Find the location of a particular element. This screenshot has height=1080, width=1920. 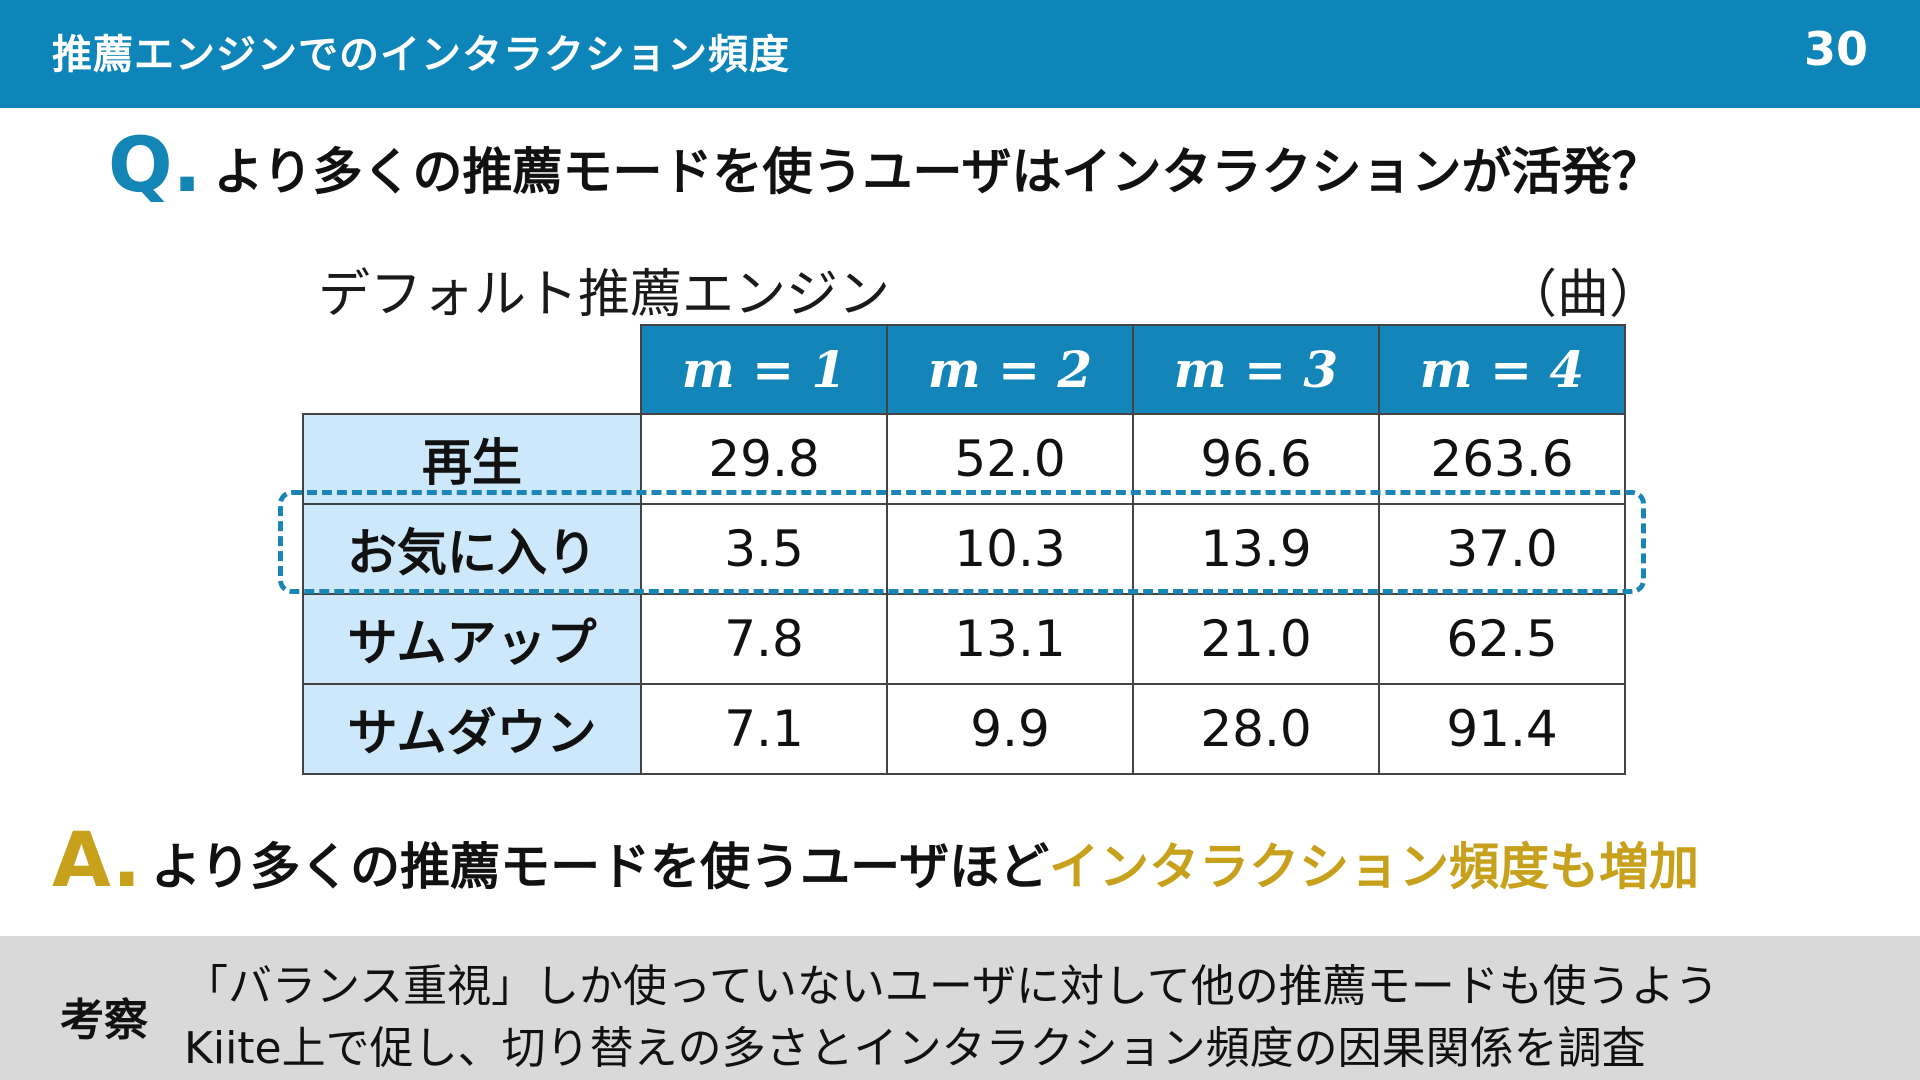

row-header-favorite: お気に入り is located at coordinates (472, 549).